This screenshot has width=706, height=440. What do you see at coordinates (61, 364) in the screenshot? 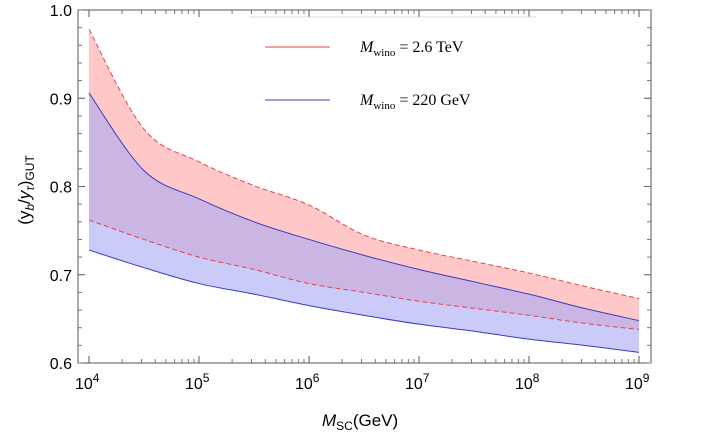
I see `y-tick-label: 0.6` at bounding box center [61, 364].